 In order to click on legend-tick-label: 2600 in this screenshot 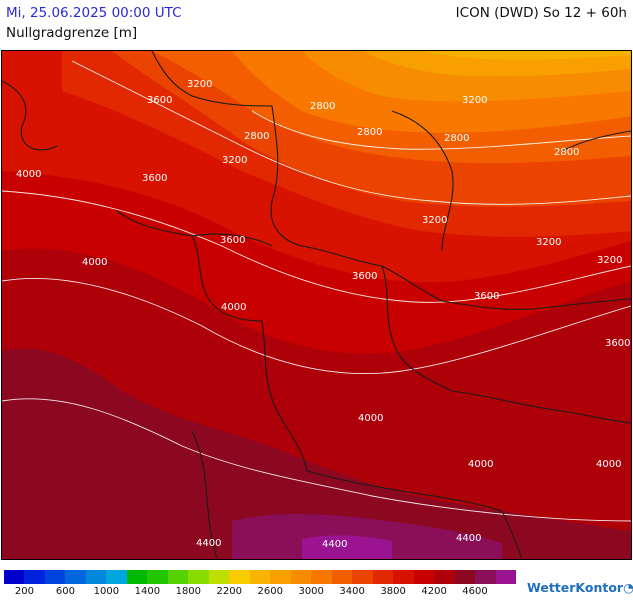, I will do `click(270, 591)`.